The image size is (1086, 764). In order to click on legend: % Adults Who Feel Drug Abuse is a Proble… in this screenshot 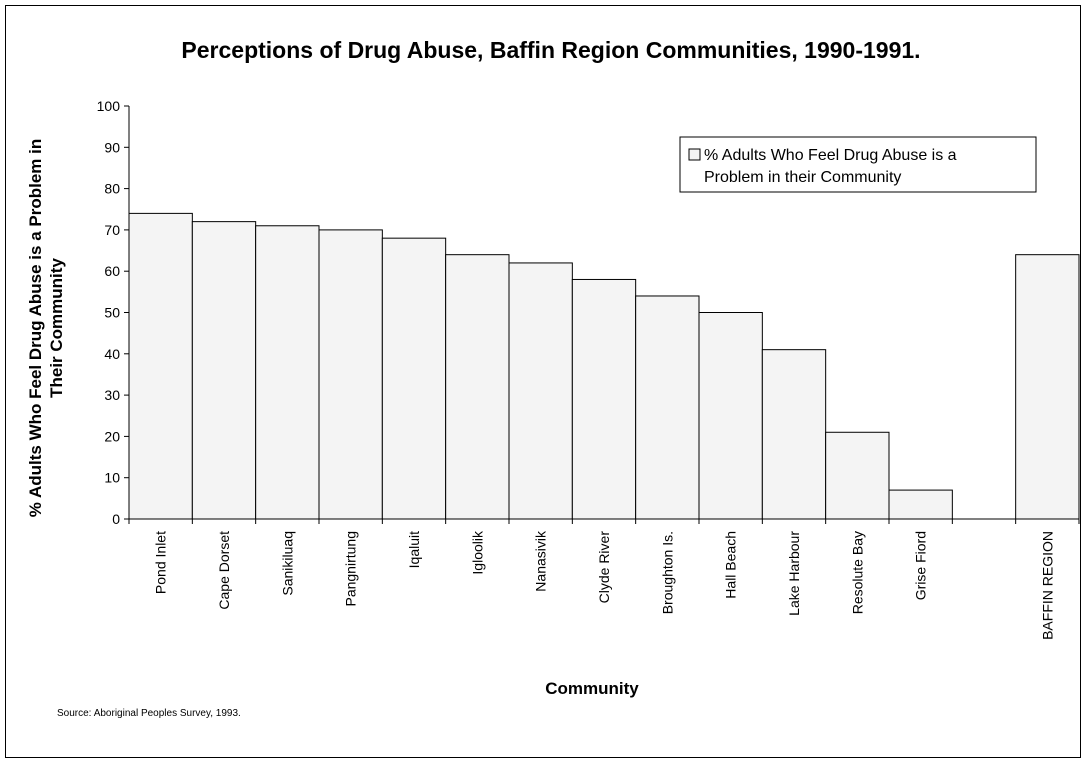, I will do `click(858, 164)`.